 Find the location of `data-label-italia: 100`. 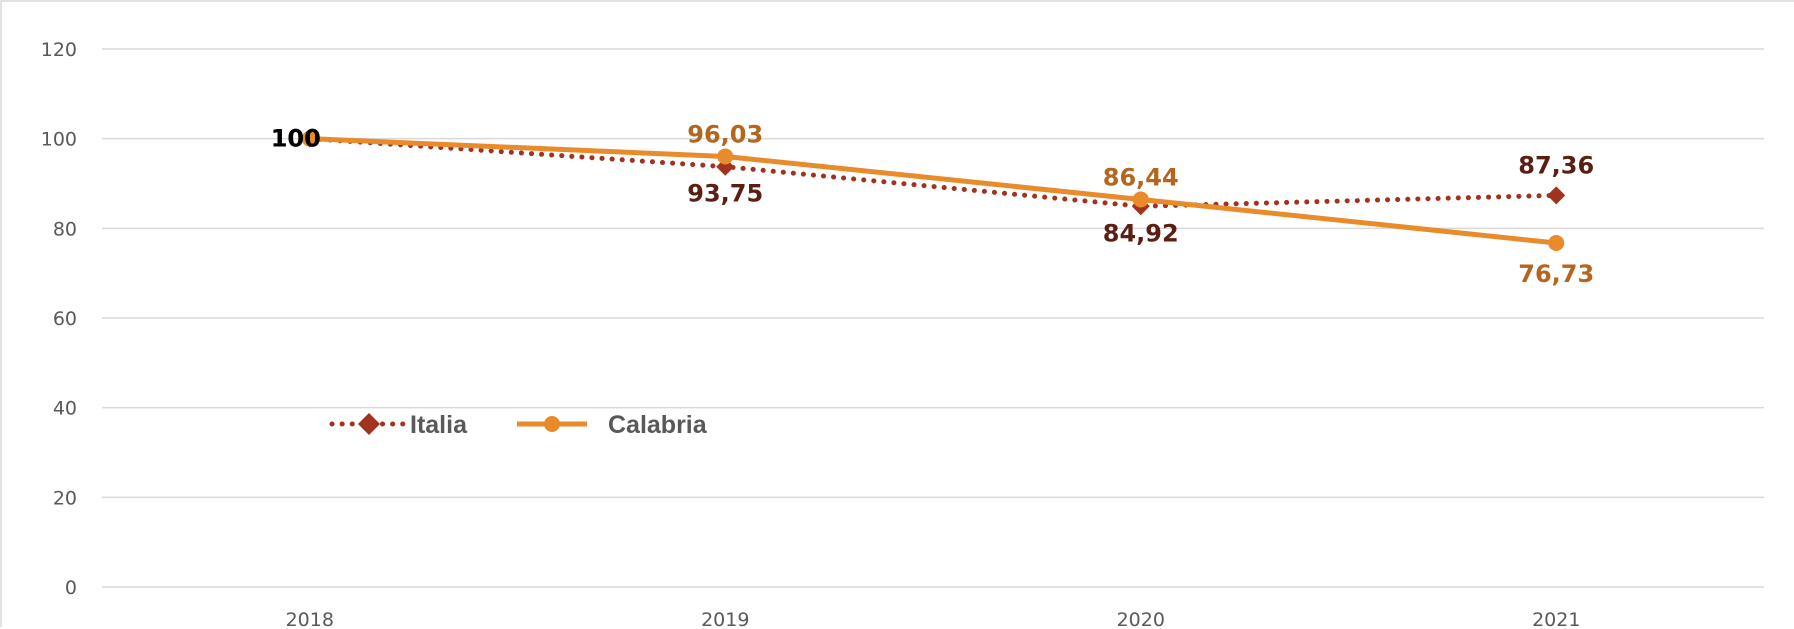

data-label-italia: 100 is located at coordinates (296, 139).